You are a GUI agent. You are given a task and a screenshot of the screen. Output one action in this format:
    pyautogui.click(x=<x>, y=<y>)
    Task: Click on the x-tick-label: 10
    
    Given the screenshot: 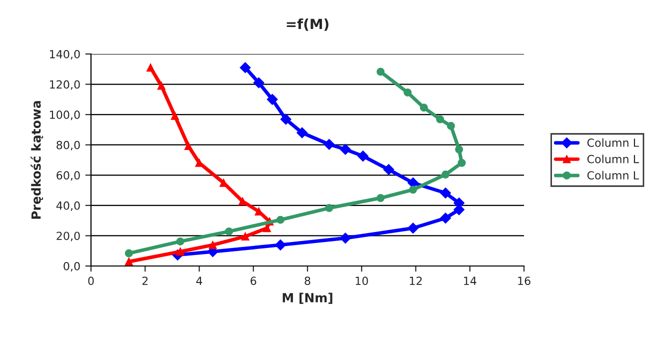 What is the action you would take?
    pyautogui.click(x=362, y=281)
    